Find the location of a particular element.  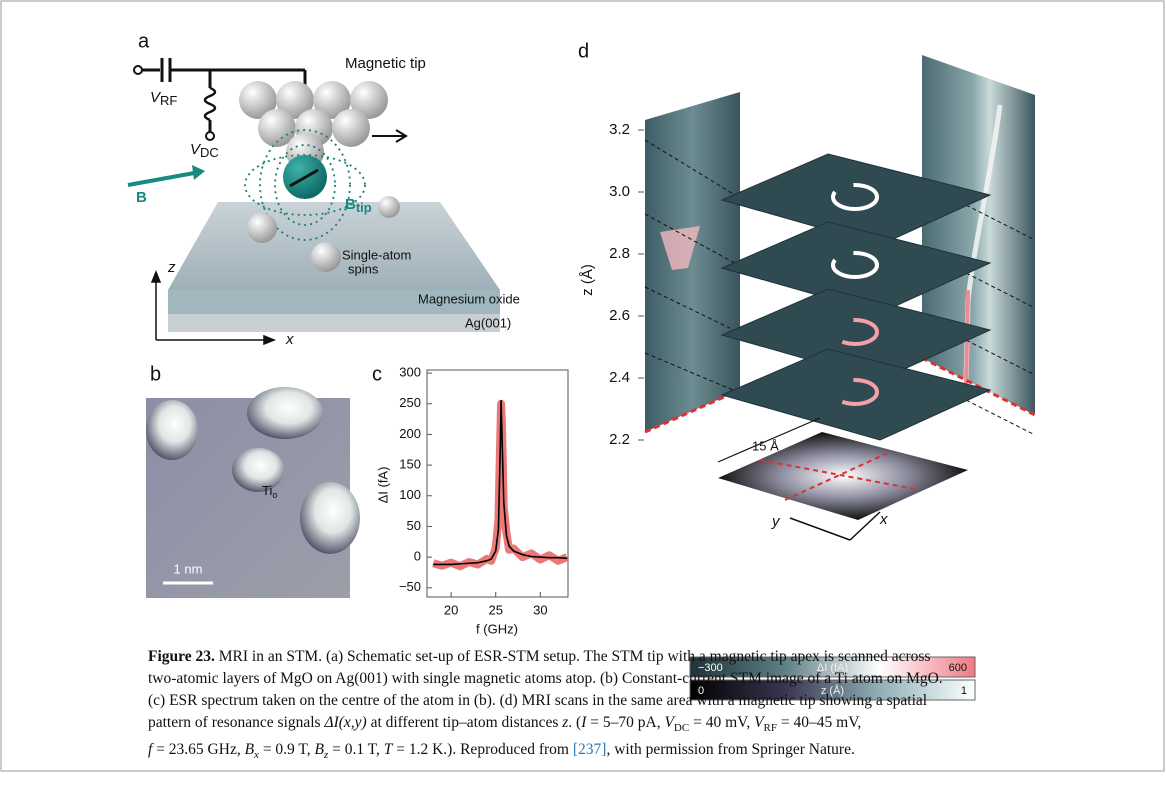

colorbar-label: ΔI (fA) is located at coordinates (832, 668).